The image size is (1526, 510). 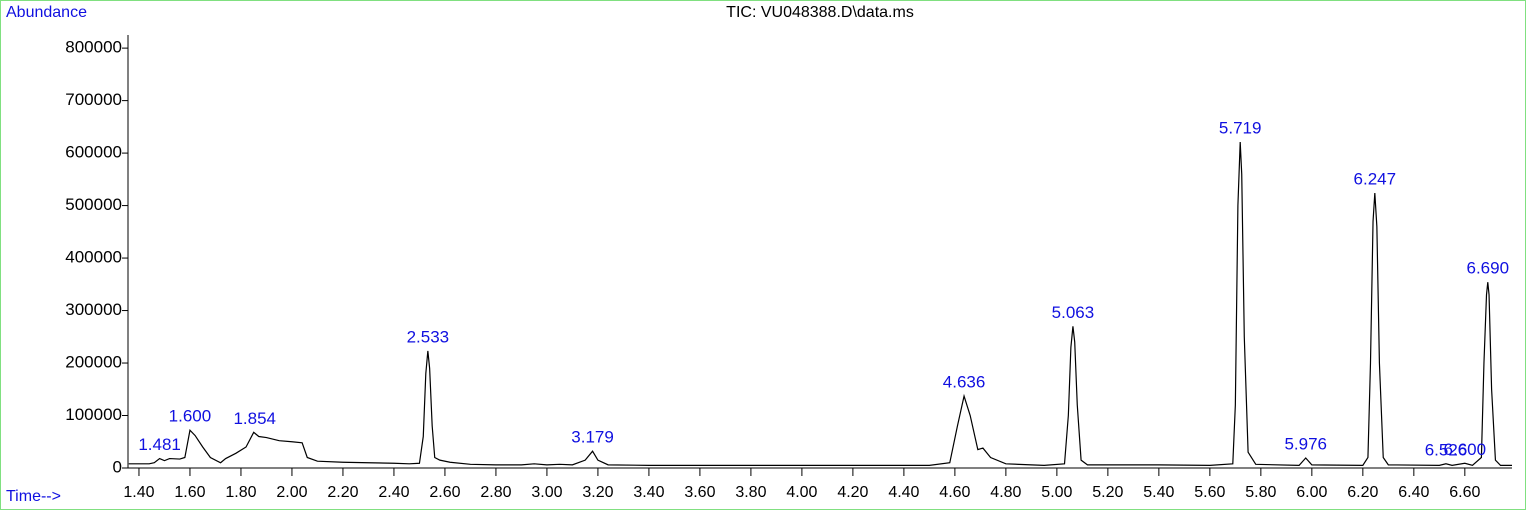 What do you see at coordinates (1305, 444) in the screenshot?
I see `peak-label: 5.976` at bounding box center [1305, 444].